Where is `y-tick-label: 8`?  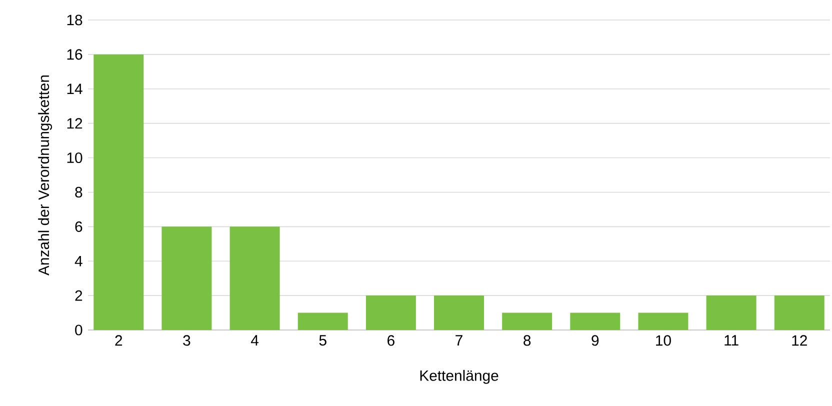 y-tick-label: 8 is located at coordinates (78, 192).